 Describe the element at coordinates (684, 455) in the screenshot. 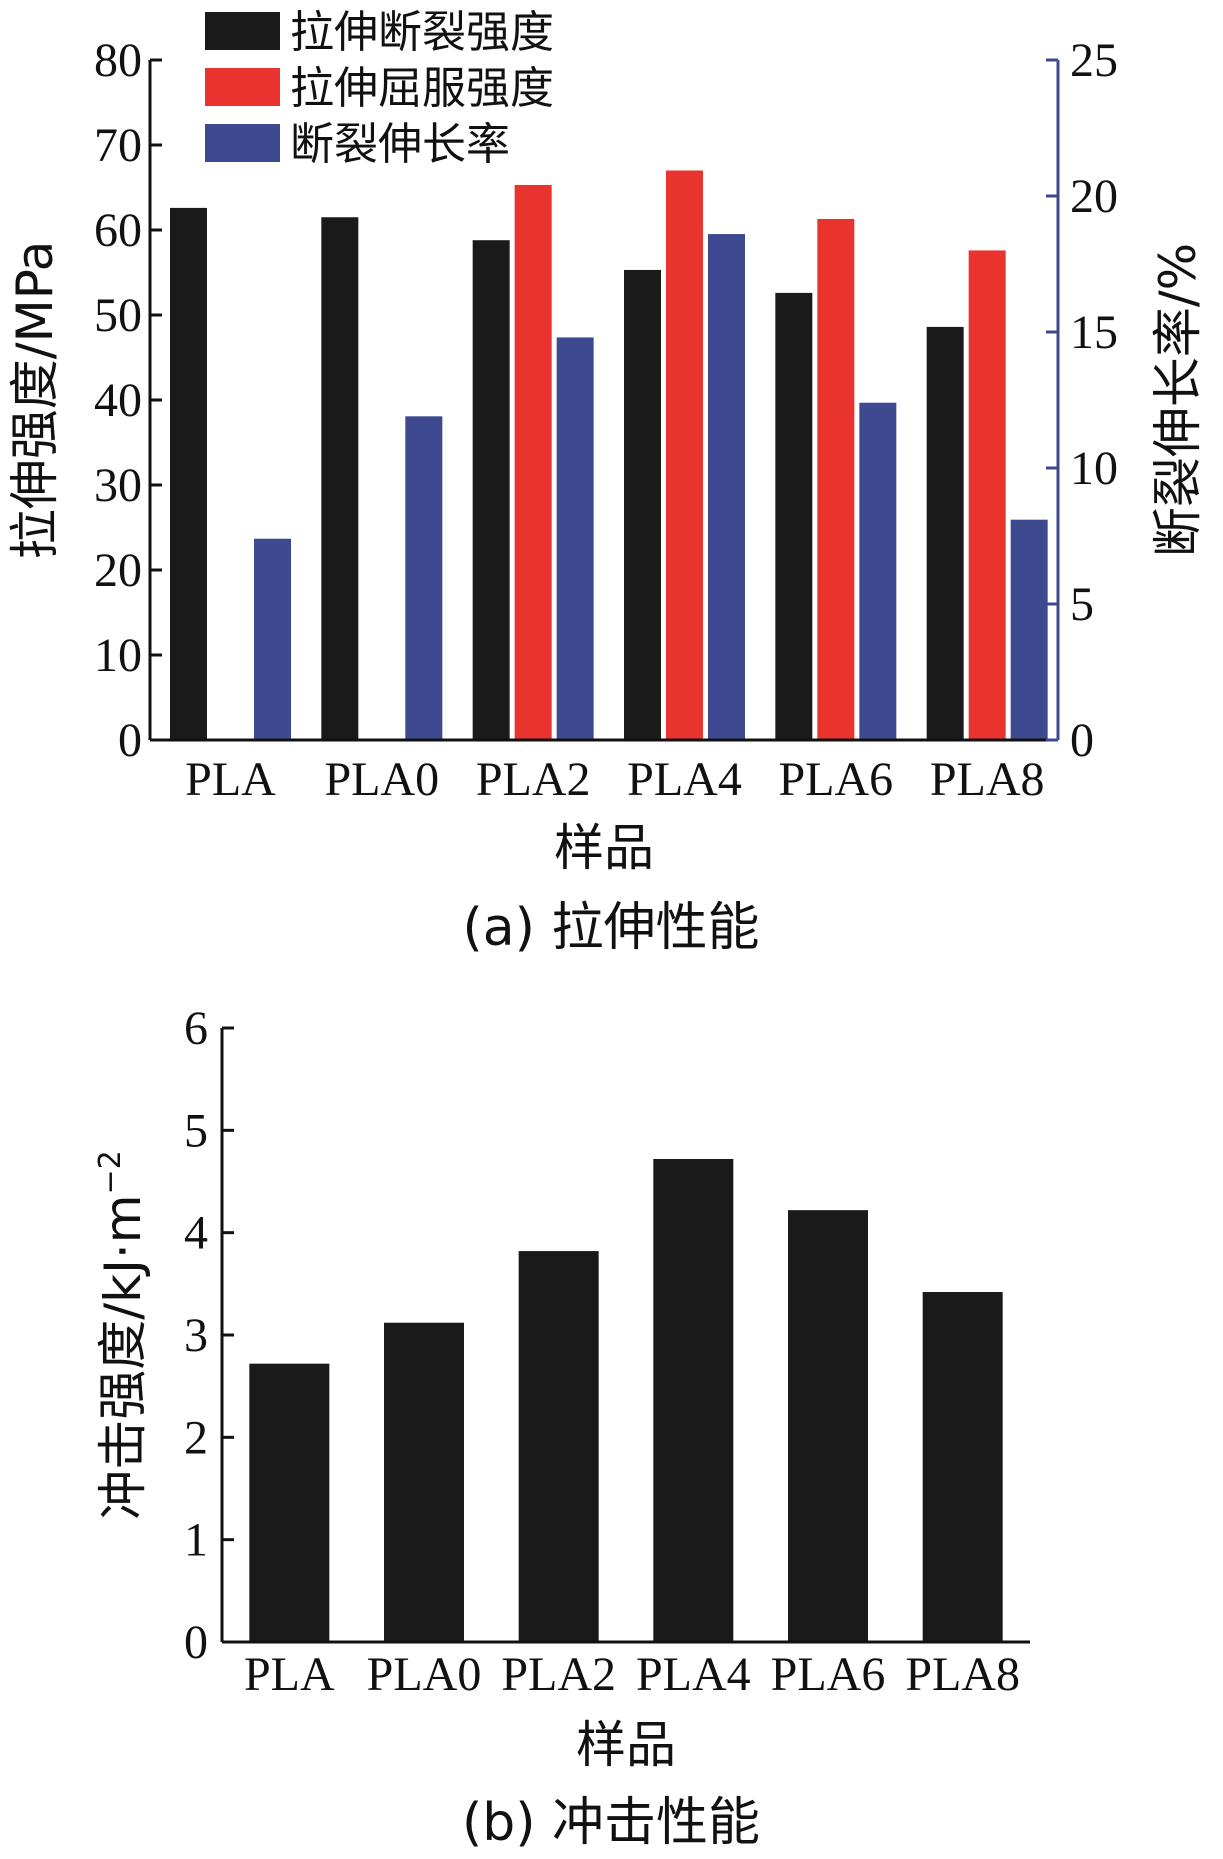

I see `bar-PLA4-yield` at that location.